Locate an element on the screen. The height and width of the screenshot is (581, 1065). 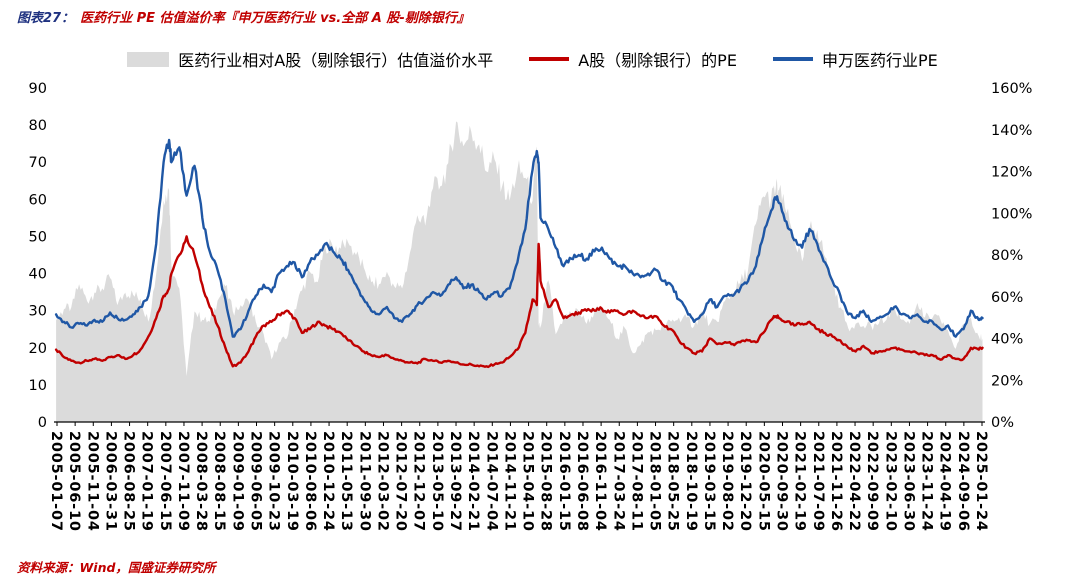
legend-label-a-share-pe: A股（剔除银行）的PE is located at coordinates (657, 60).